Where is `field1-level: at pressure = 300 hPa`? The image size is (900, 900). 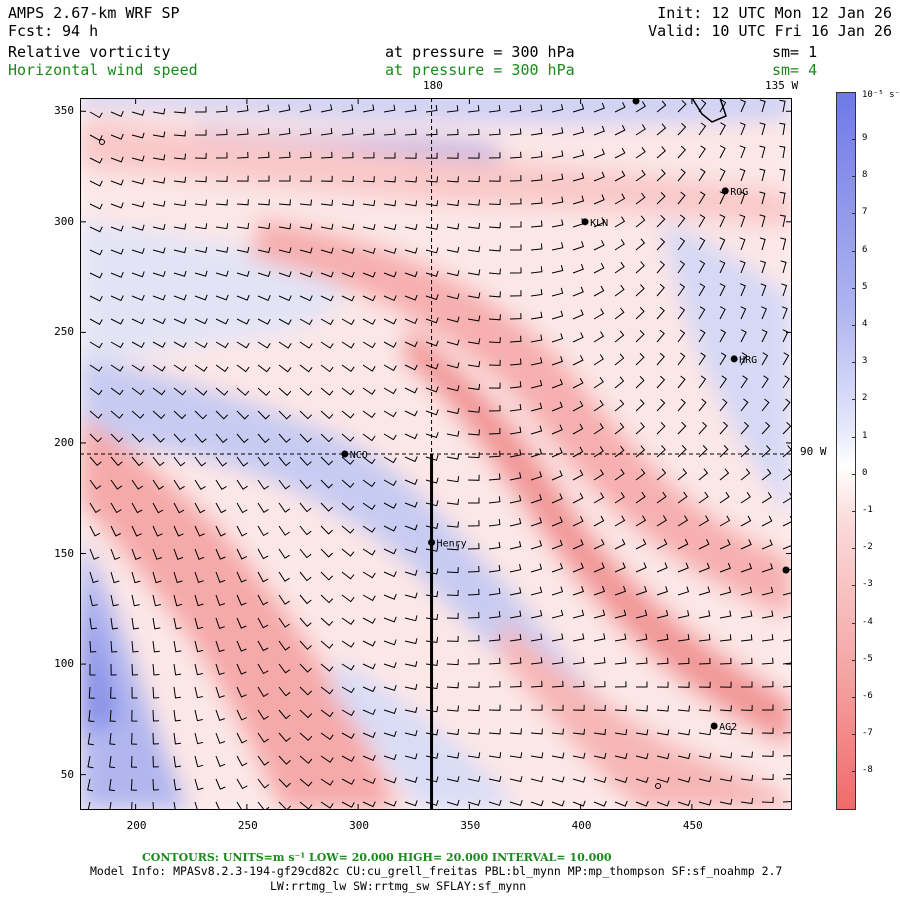 field1-level: at pressure = 300 hPa is located at coordinates (480, 52).